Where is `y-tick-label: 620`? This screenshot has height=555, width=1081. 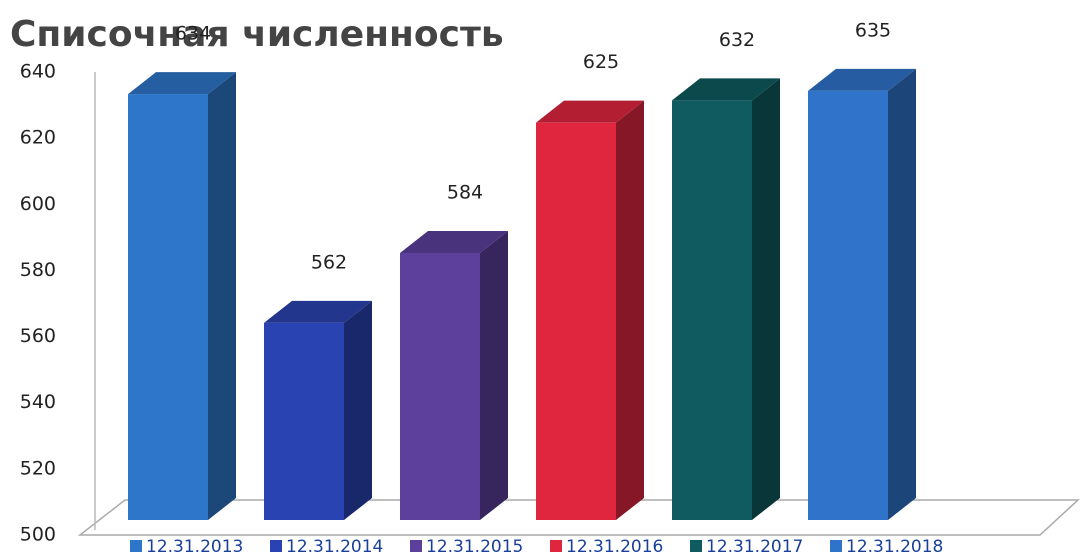
y-tick-label: 620 is located at coordinates (38, 138).